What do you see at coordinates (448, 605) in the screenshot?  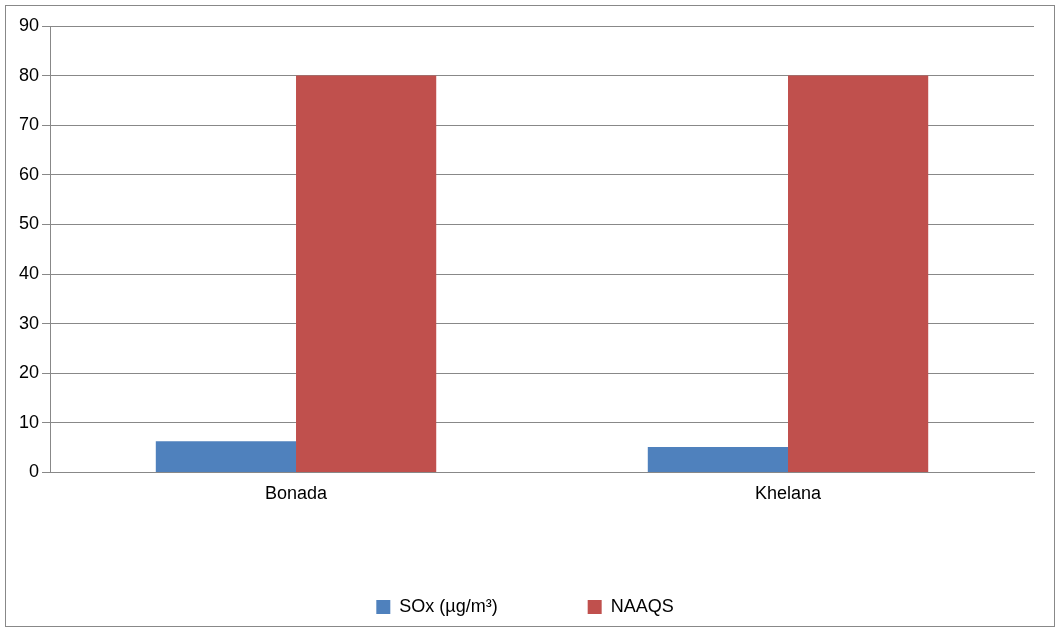 I see `legend-label: SOx (µg/m³)` at bounding box center [448, 605].